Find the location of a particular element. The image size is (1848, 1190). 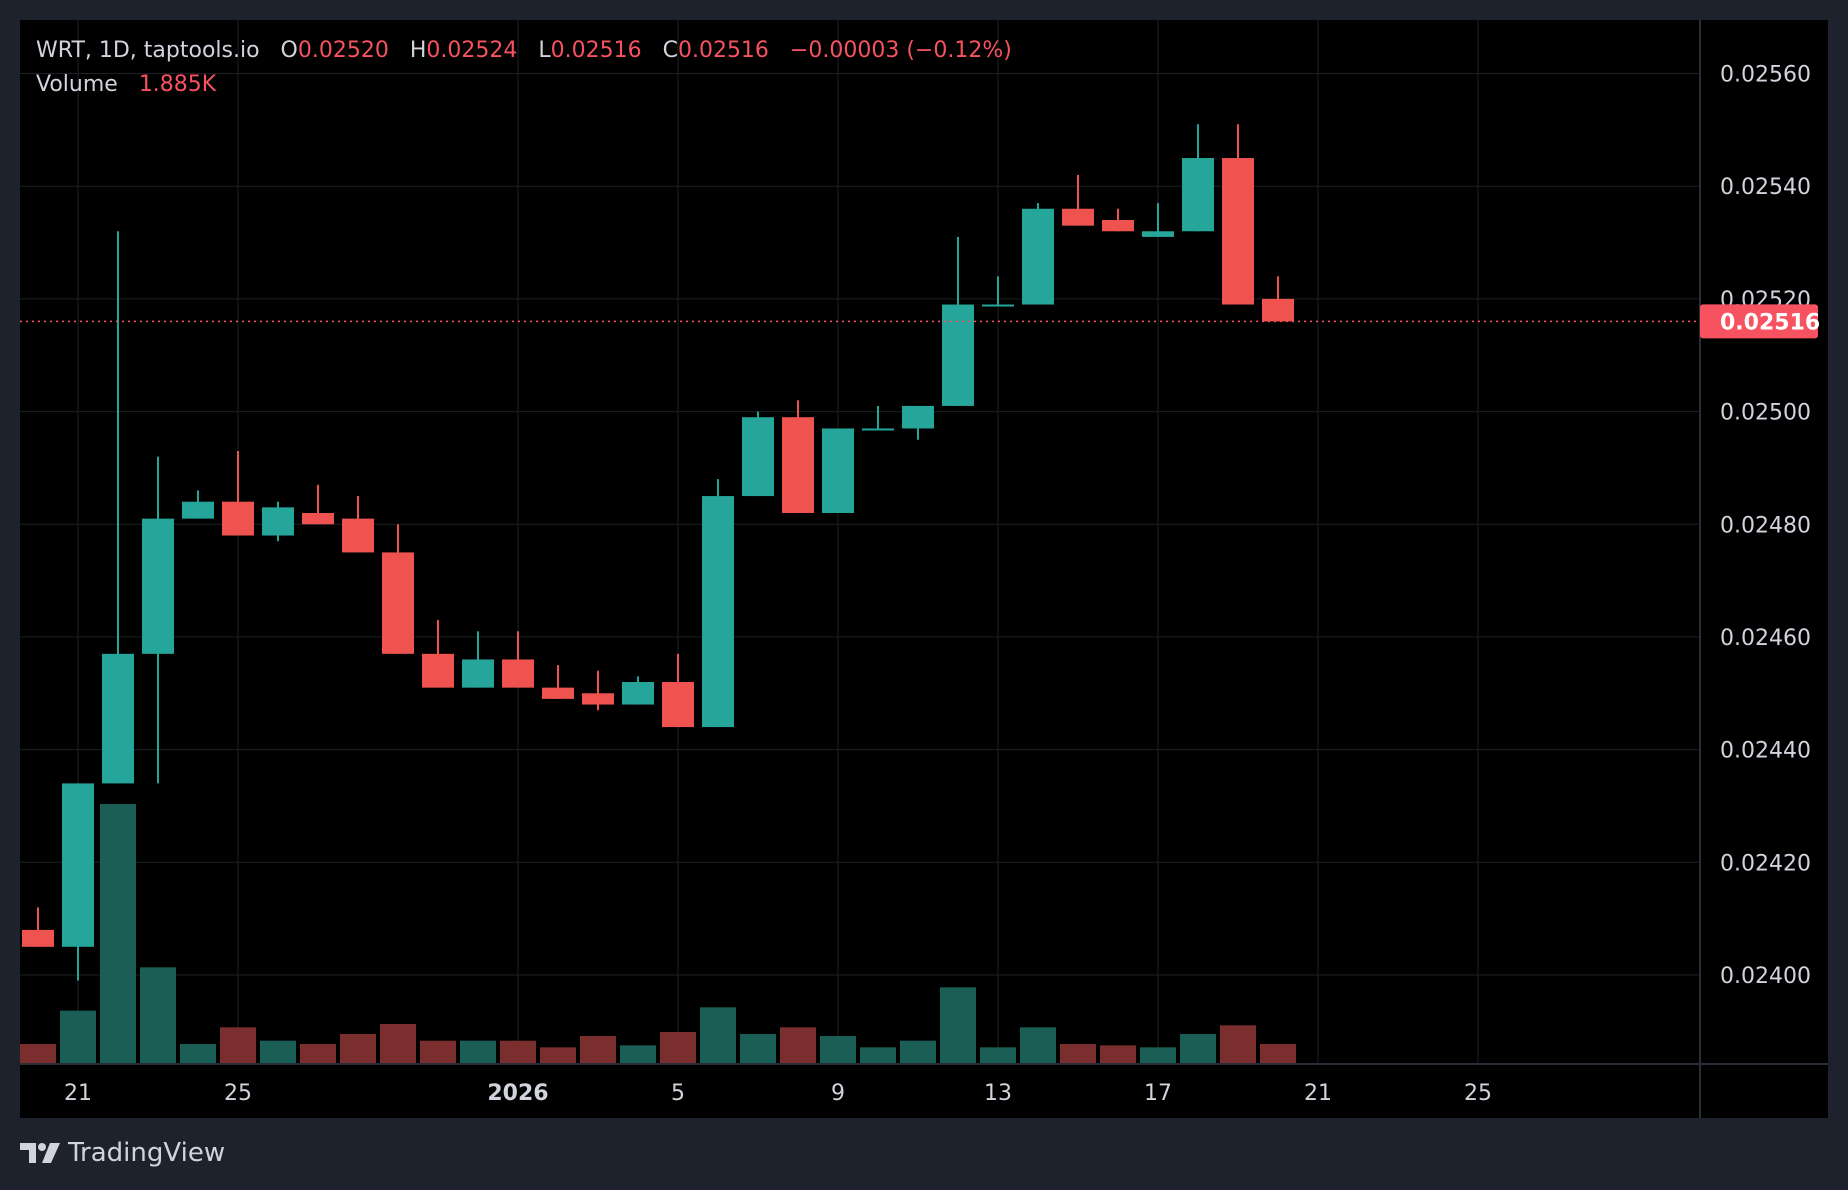

tradingview-brand: TradingView is located at coordinates (122, 1153).